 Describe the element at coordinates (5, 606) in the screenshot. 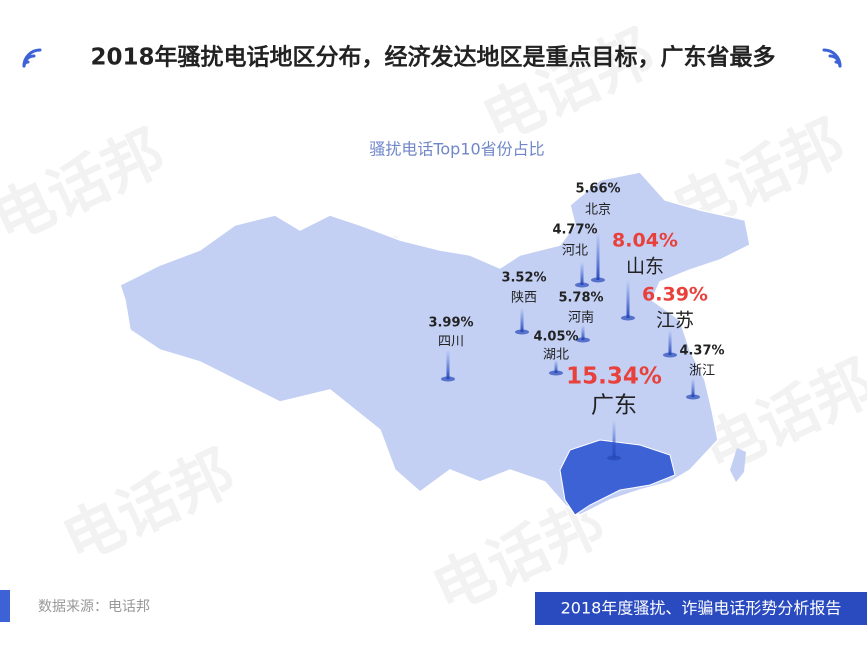

I see `footer-bar` at that location.